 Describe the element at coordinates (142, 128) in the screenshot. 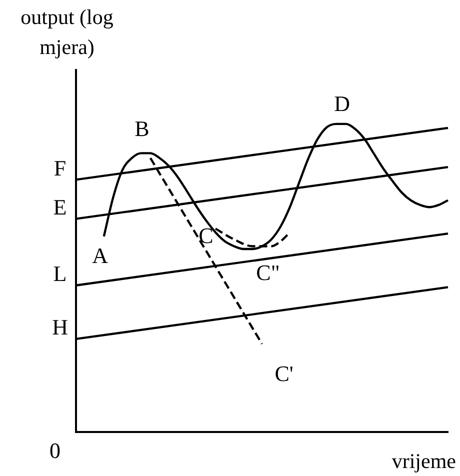

I see `annotation: B` at that location.